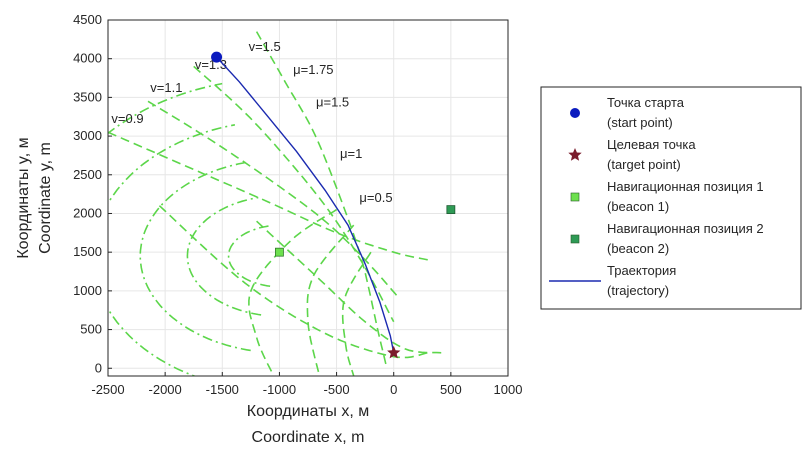 The height and width of the screenshot is (455, 802). What do you see at coordinates (313, 69) in the screenshot?
I see `curve-label: μ=1.75` at bounding box center [313, 69].